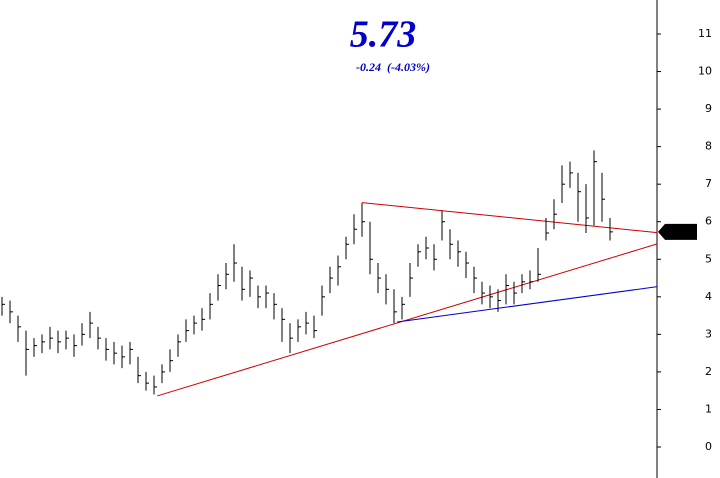  What do you see at coordinates (708, 221) in the screenshot?
I see `y-tick-label: 6` at bounding box center [708, 221].